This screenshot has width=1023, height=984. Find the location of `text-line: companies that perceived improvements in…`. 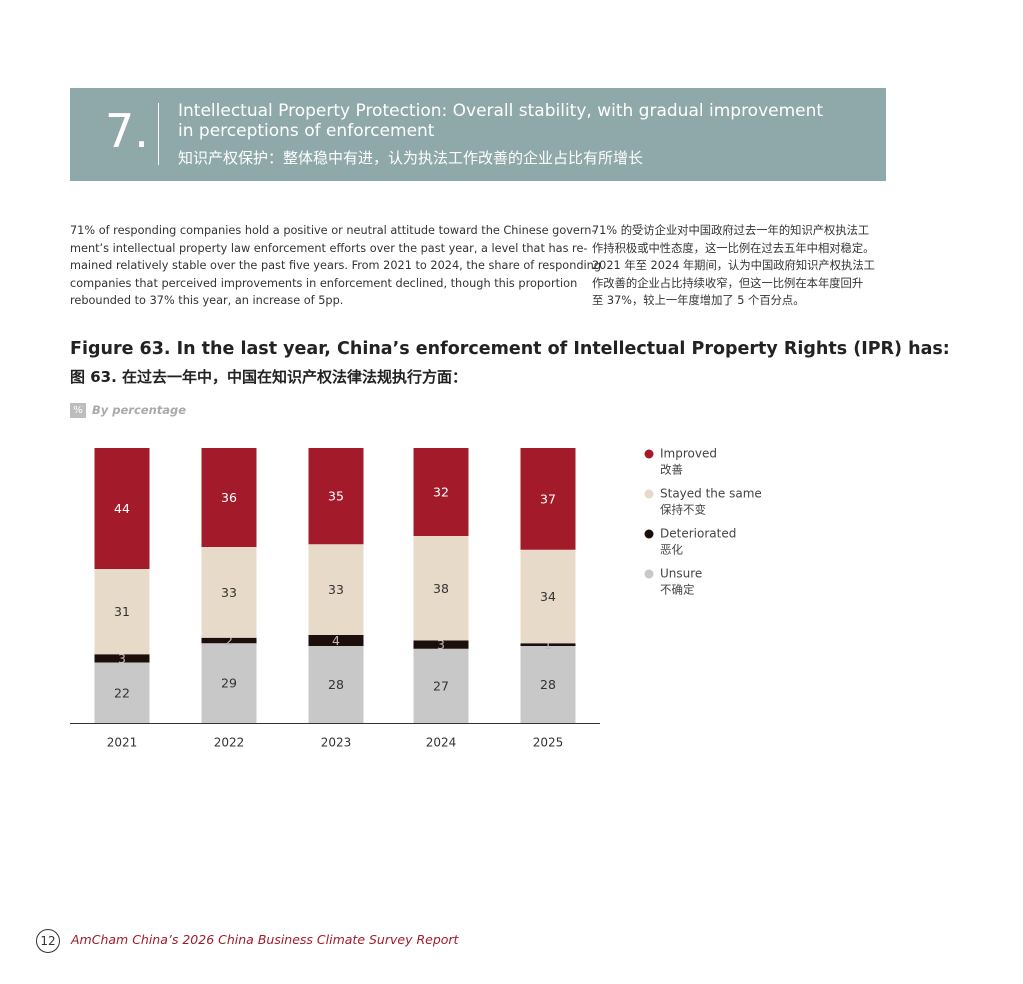

text-line: companies that perceived improvements in… is located at coordinates (324, 283).